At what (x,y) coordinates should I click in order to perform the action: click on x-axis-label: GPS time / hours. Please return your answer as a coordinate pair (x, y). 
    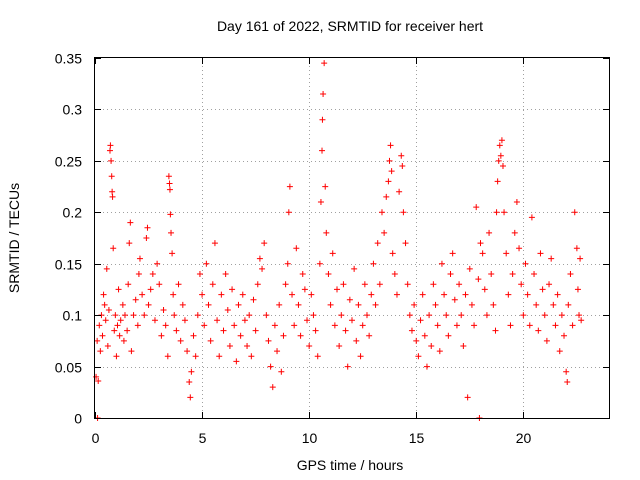
    Looking at the image, I should click on (350, 465).